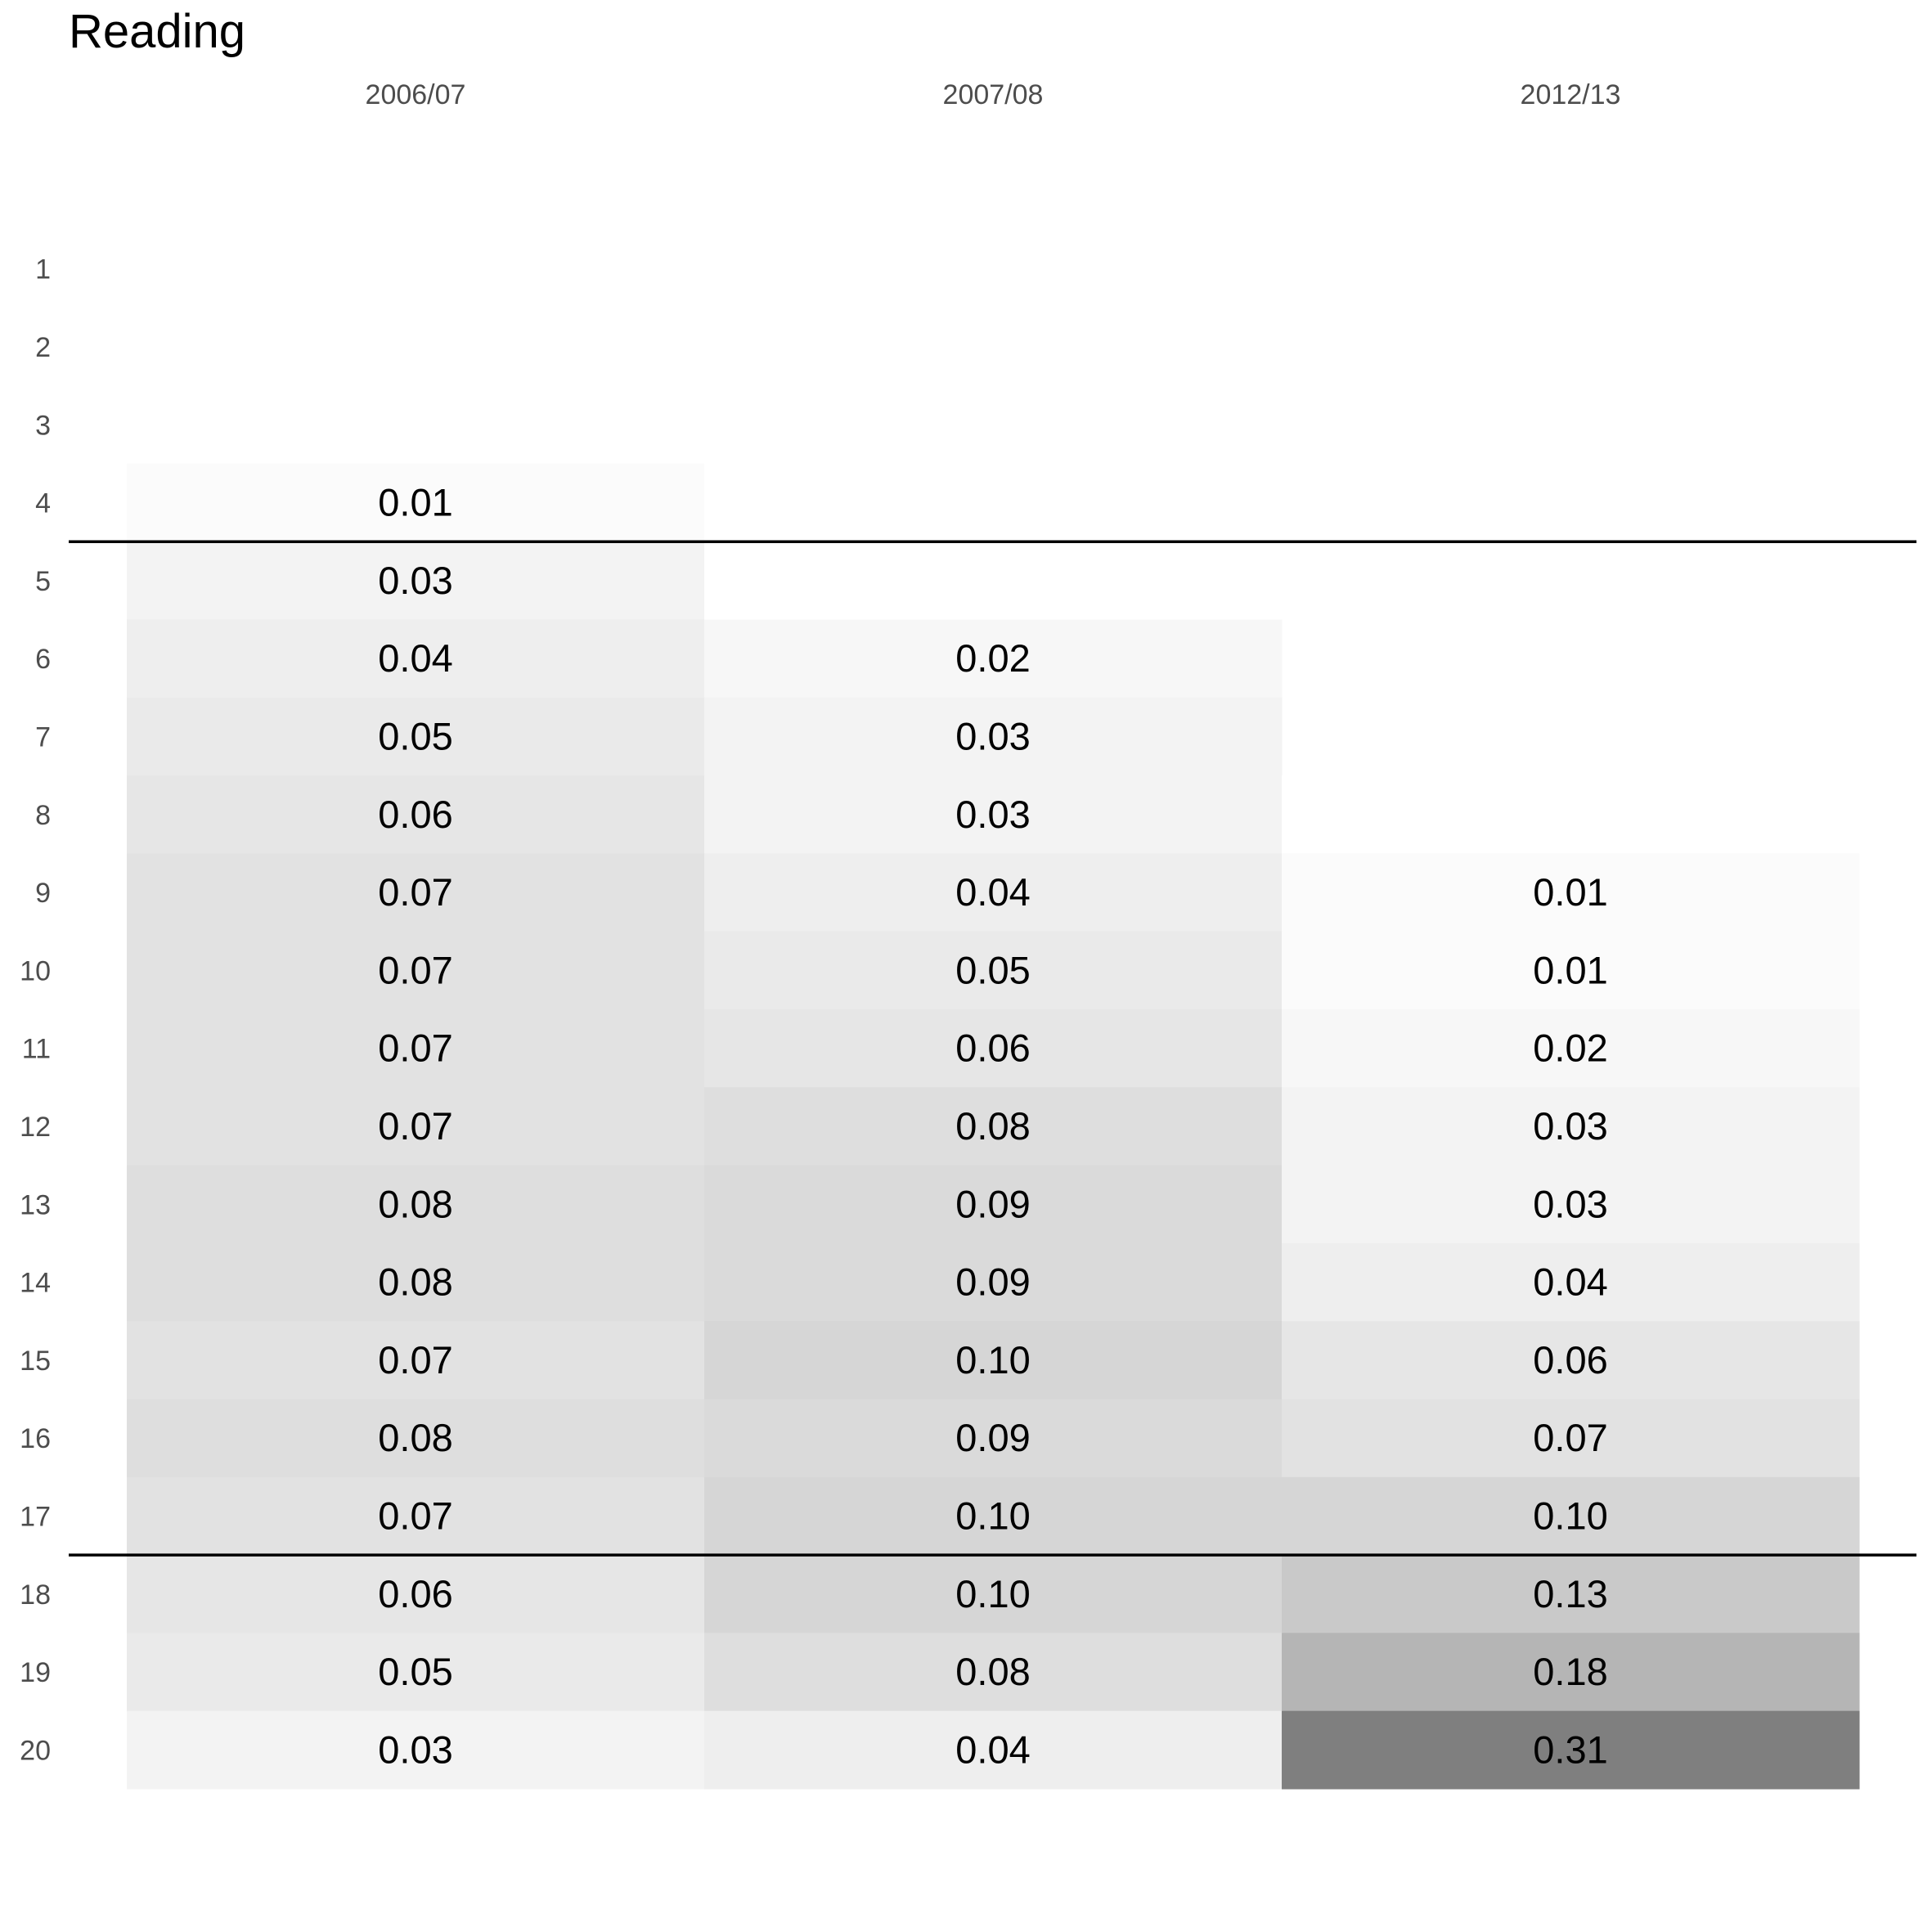 The image size is (1932, 1932). Describe the element at coordinates (43, 425) in the screenshot. I see `row-label: 3` at that location.